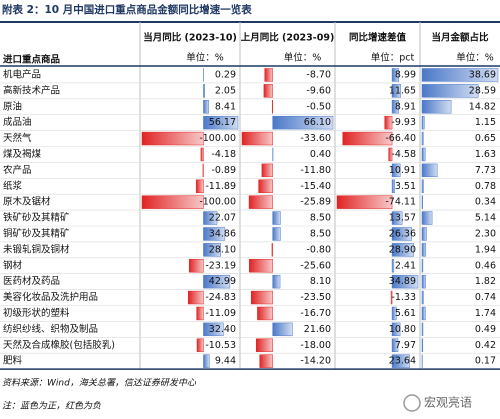 The height and width of the screenshot is (419, 500). What do you see at coordinates (190, 38) in the screenshot?
I see `column-header: 当月同比 (2023-10)` at bounding box center [190, 38].